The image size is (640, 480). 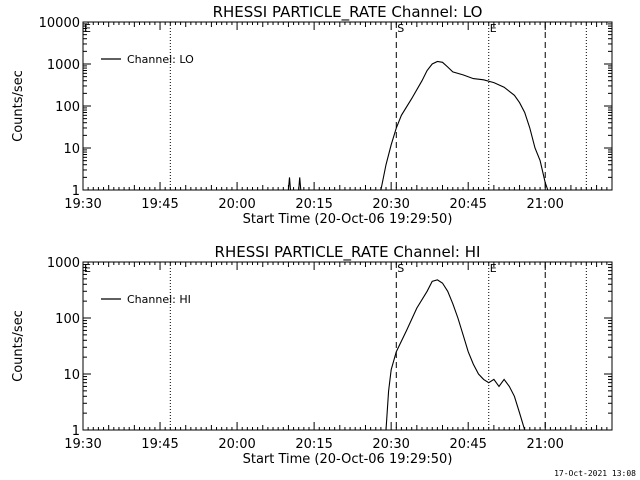 What do you see at coordinates (159, 299) in the screenshot?
I see `legend-label: Channel: HI` at bounding box center [159, 299].